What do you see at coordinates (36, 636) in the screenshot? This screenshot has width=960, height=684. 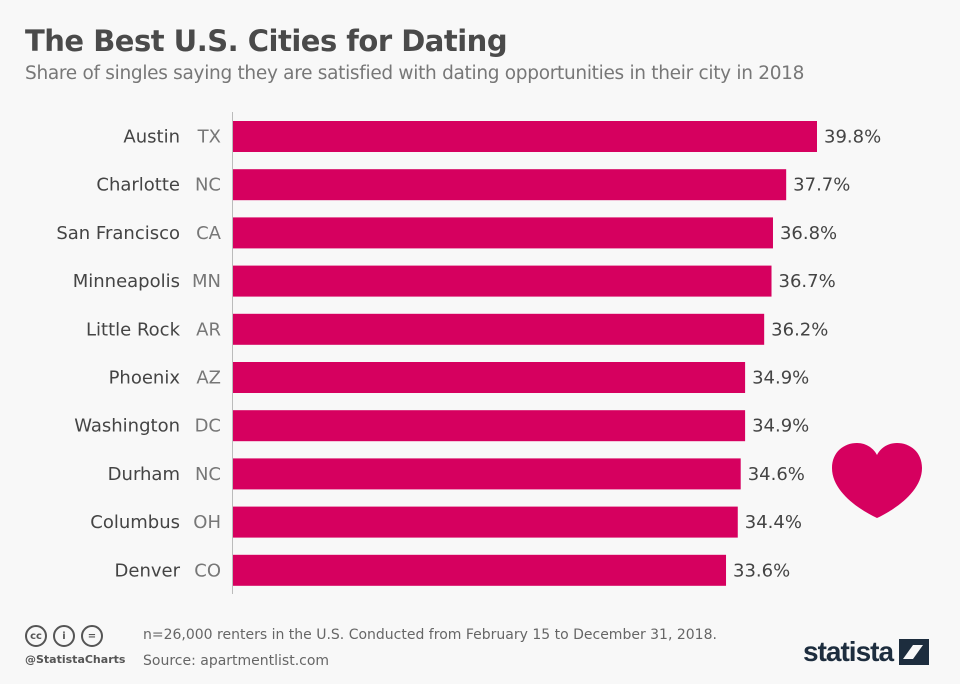 I see `cc-icon: cc` at bounding box center [36, 636].